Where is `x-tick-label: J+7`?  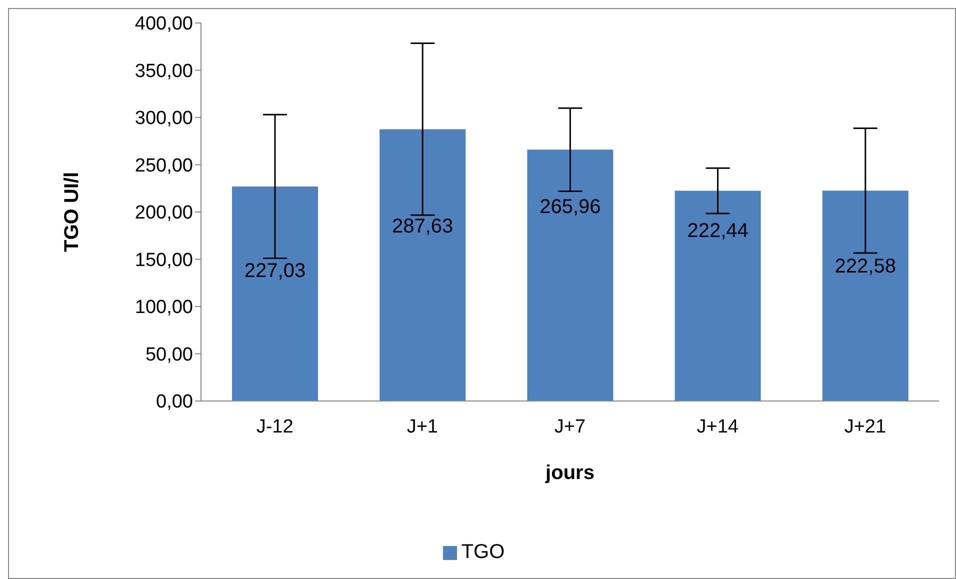
x-tick-label: J+7 is located at coordinates (570, 427).